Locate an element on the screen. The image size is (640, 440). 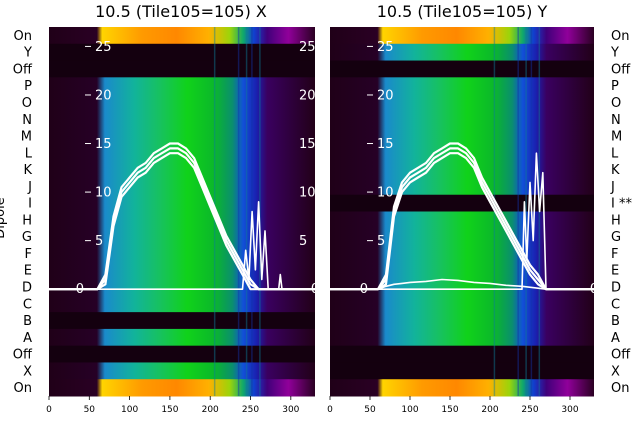
x-tick-label: 250 is located at coordinates (529, 410).